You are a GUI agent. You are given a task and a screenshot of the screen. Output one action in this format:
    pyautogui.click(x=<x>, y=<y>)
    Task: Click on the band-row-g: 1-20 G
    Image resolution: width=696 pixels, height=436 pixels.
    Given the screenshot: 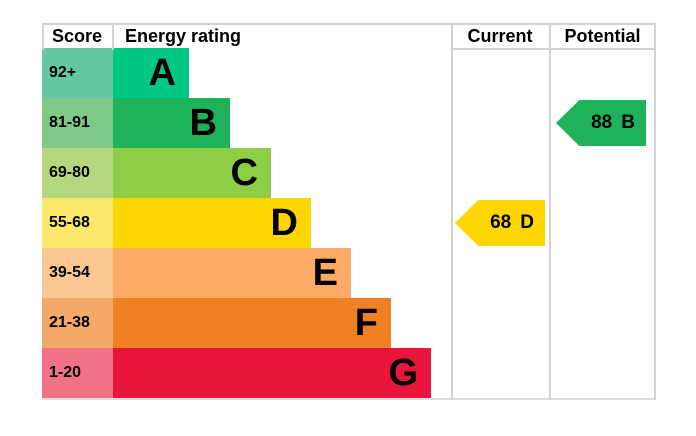 What is the action you would take?
    pyautogui.click(x=236, y=373)
    